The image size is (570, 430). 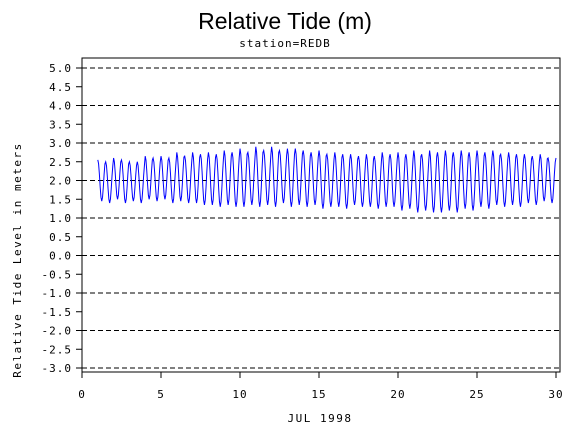 I want to click on tide-series-line, so click(x=327, y=179).